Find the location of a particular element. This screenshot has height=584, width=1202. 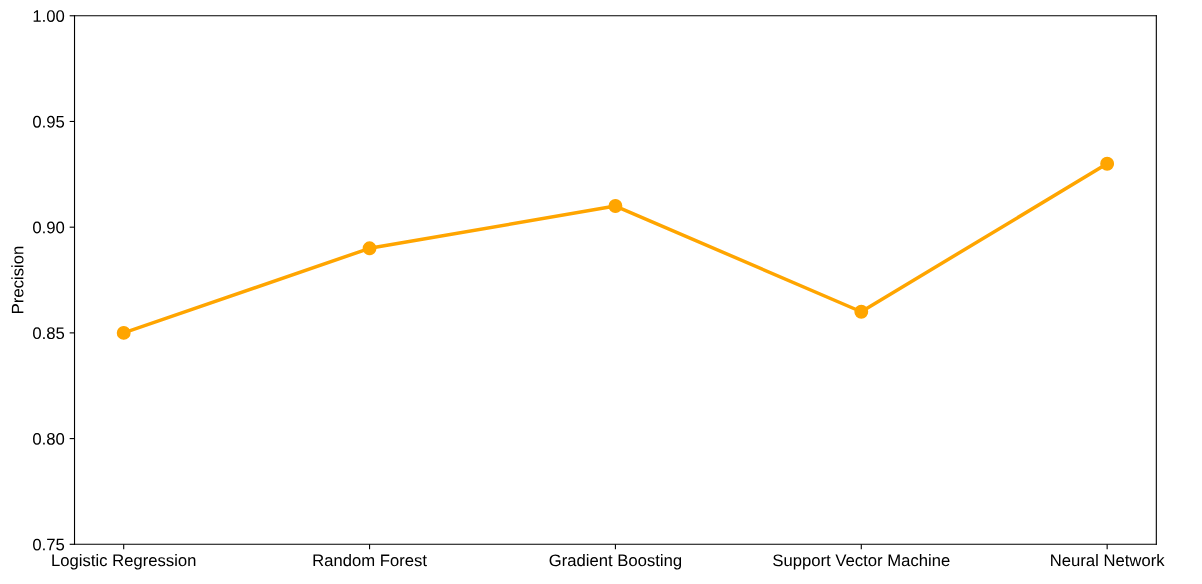

y-tick-label: 0.75 is located at coordinates (49, 544).